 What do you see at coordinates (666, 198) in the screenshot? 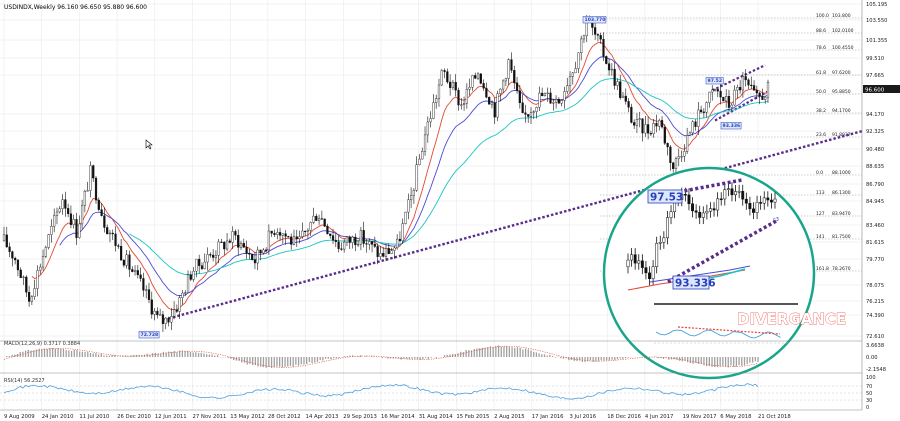
I see `inset-high-label: 97.53` at bounding box center [666, 198].